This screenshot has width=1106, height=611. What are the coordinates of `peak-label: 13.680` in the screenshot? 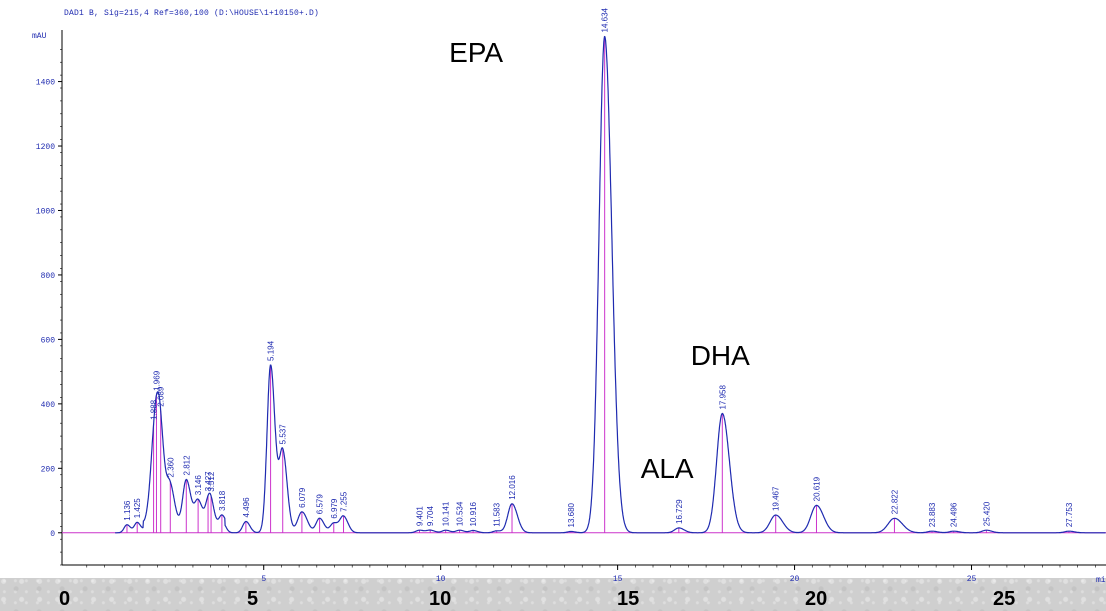 It's located at (571, 514).